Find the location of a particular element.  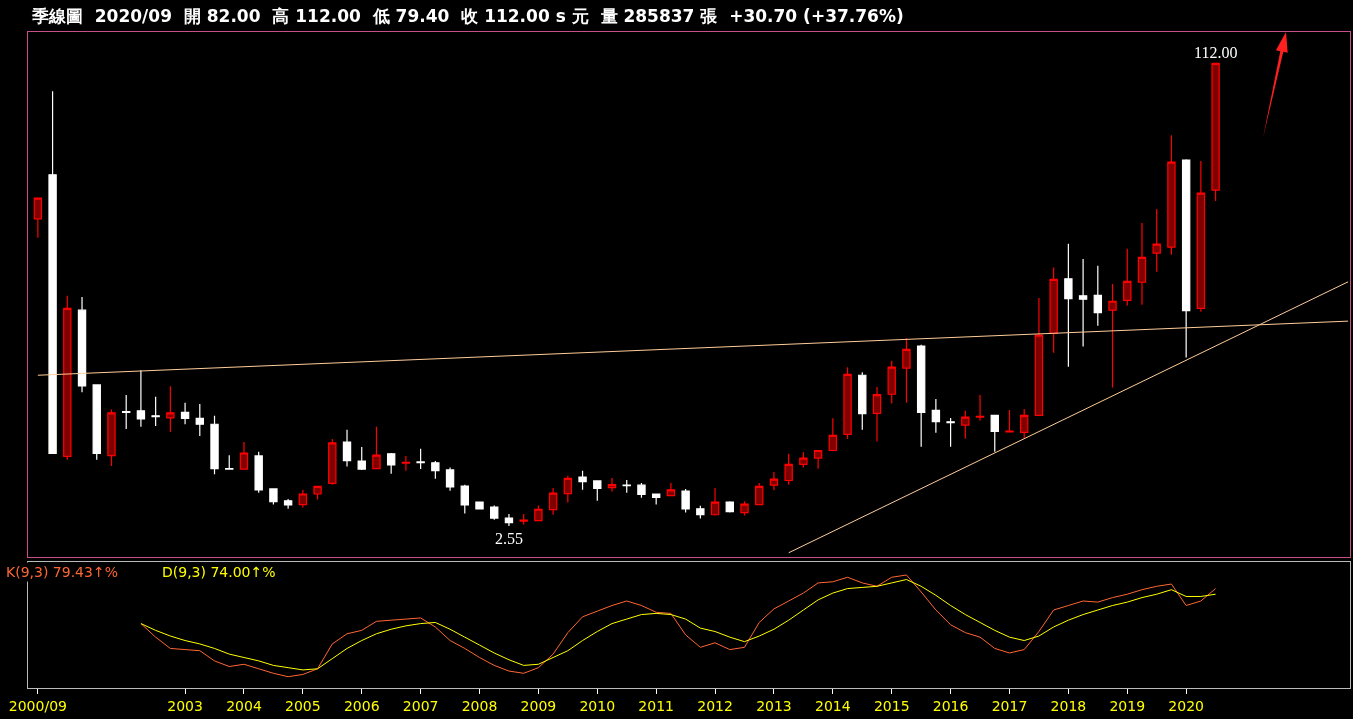

x-tick-label: 2017 is located at coordinates (1009, 705).